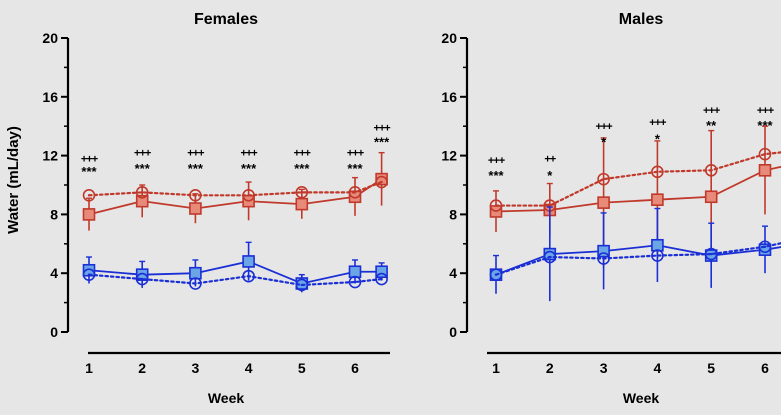  I want to click on significance-star-label: **, so click(711, 125).